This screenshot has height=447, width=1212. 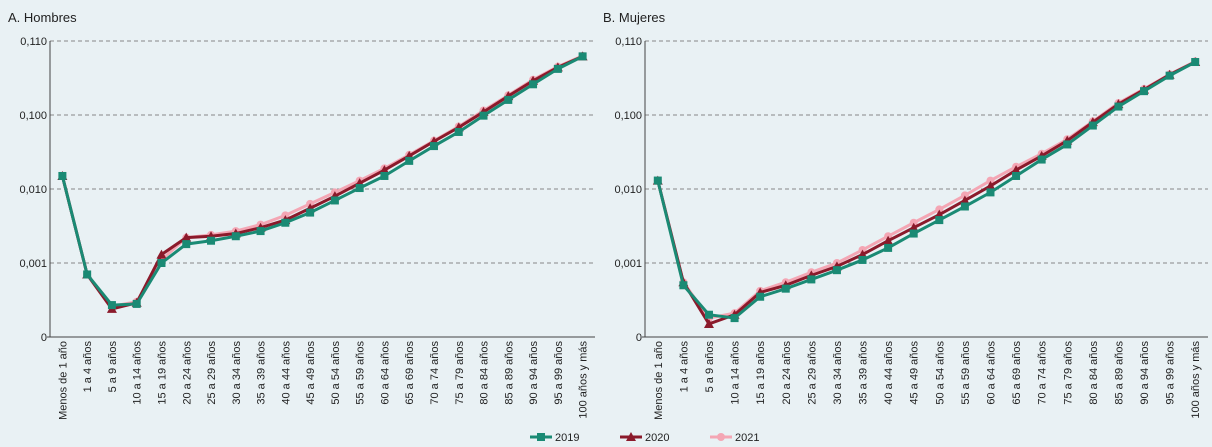 What do you see at coordinates (940, 373) in the screenshot?
I see `x-tick-label: 50 a 54 años` at bounding box center [940, 373].